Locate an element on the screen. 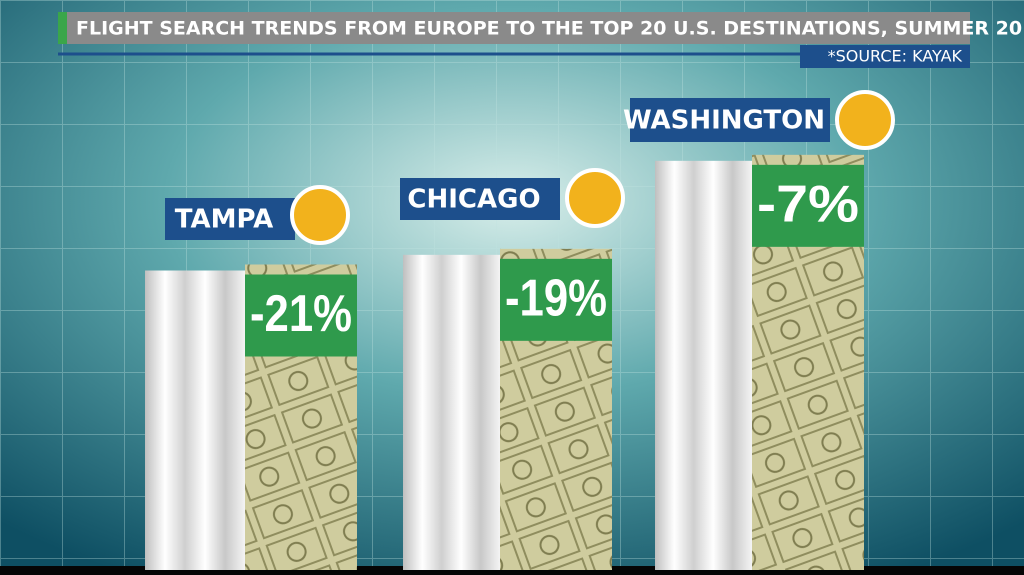 The width and height of the screenshot is (1024, 575). bottom-strip is located at coordinates (512, 570).